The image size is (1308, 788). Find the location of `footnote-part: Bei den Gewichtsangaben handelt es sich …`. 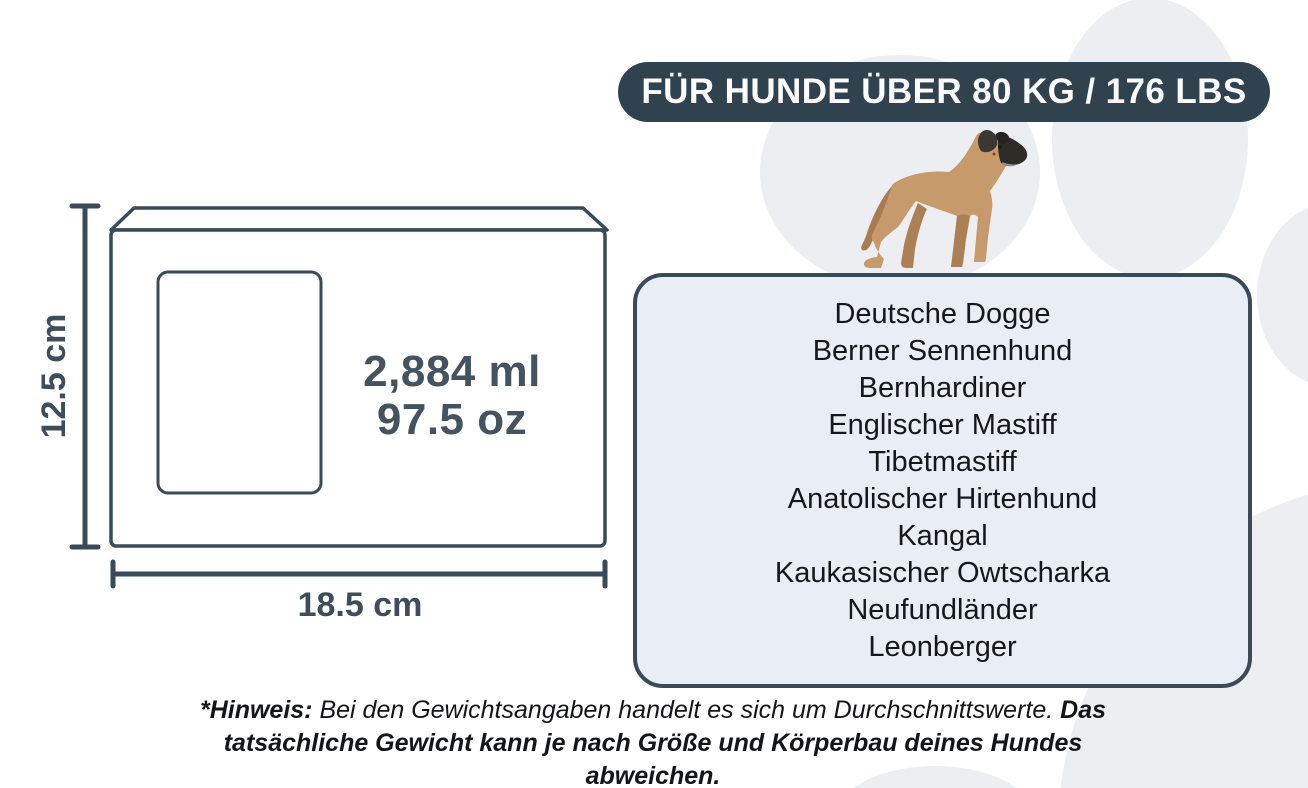

footnote-part: Bei den Gewichtsangaben handelt es sich … is located at coordinates (686, 710).